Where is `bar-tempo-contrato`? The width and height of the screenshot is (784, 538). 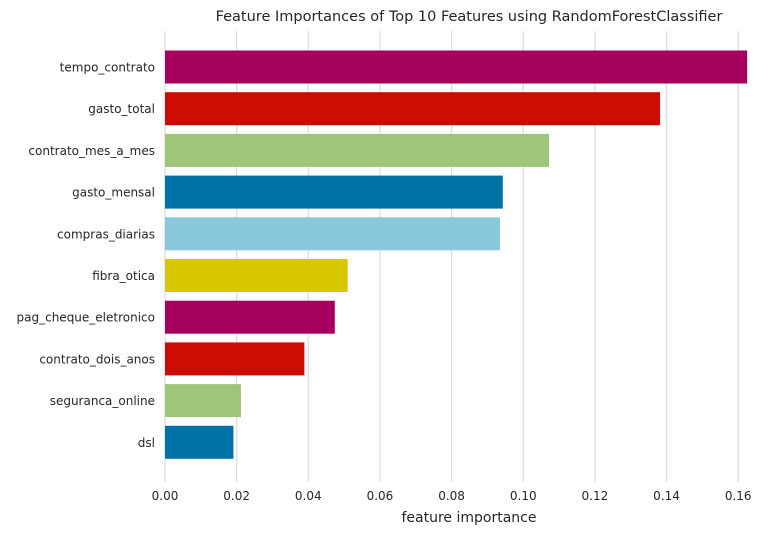
bar-tempo-contrato is located at coordinates (456, 67).